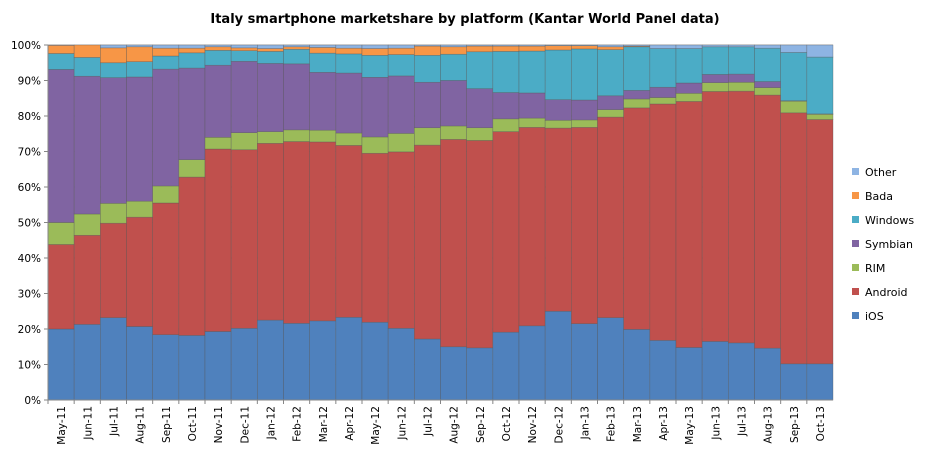 The width and height of the screenshot is (930, 458). Describe the element at coordinates (507, 423) in the screenshot. I see `x-tick-label: Oct-12` at that location.